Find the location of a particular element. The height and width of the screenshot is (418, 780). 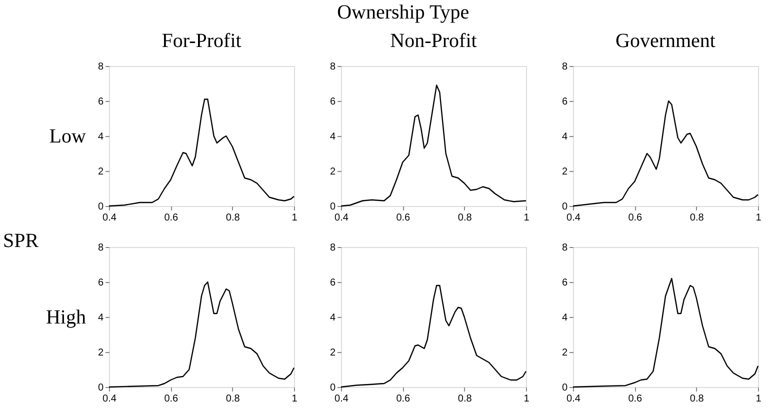

y-axis-title: High is located at coordinates (66, 317).